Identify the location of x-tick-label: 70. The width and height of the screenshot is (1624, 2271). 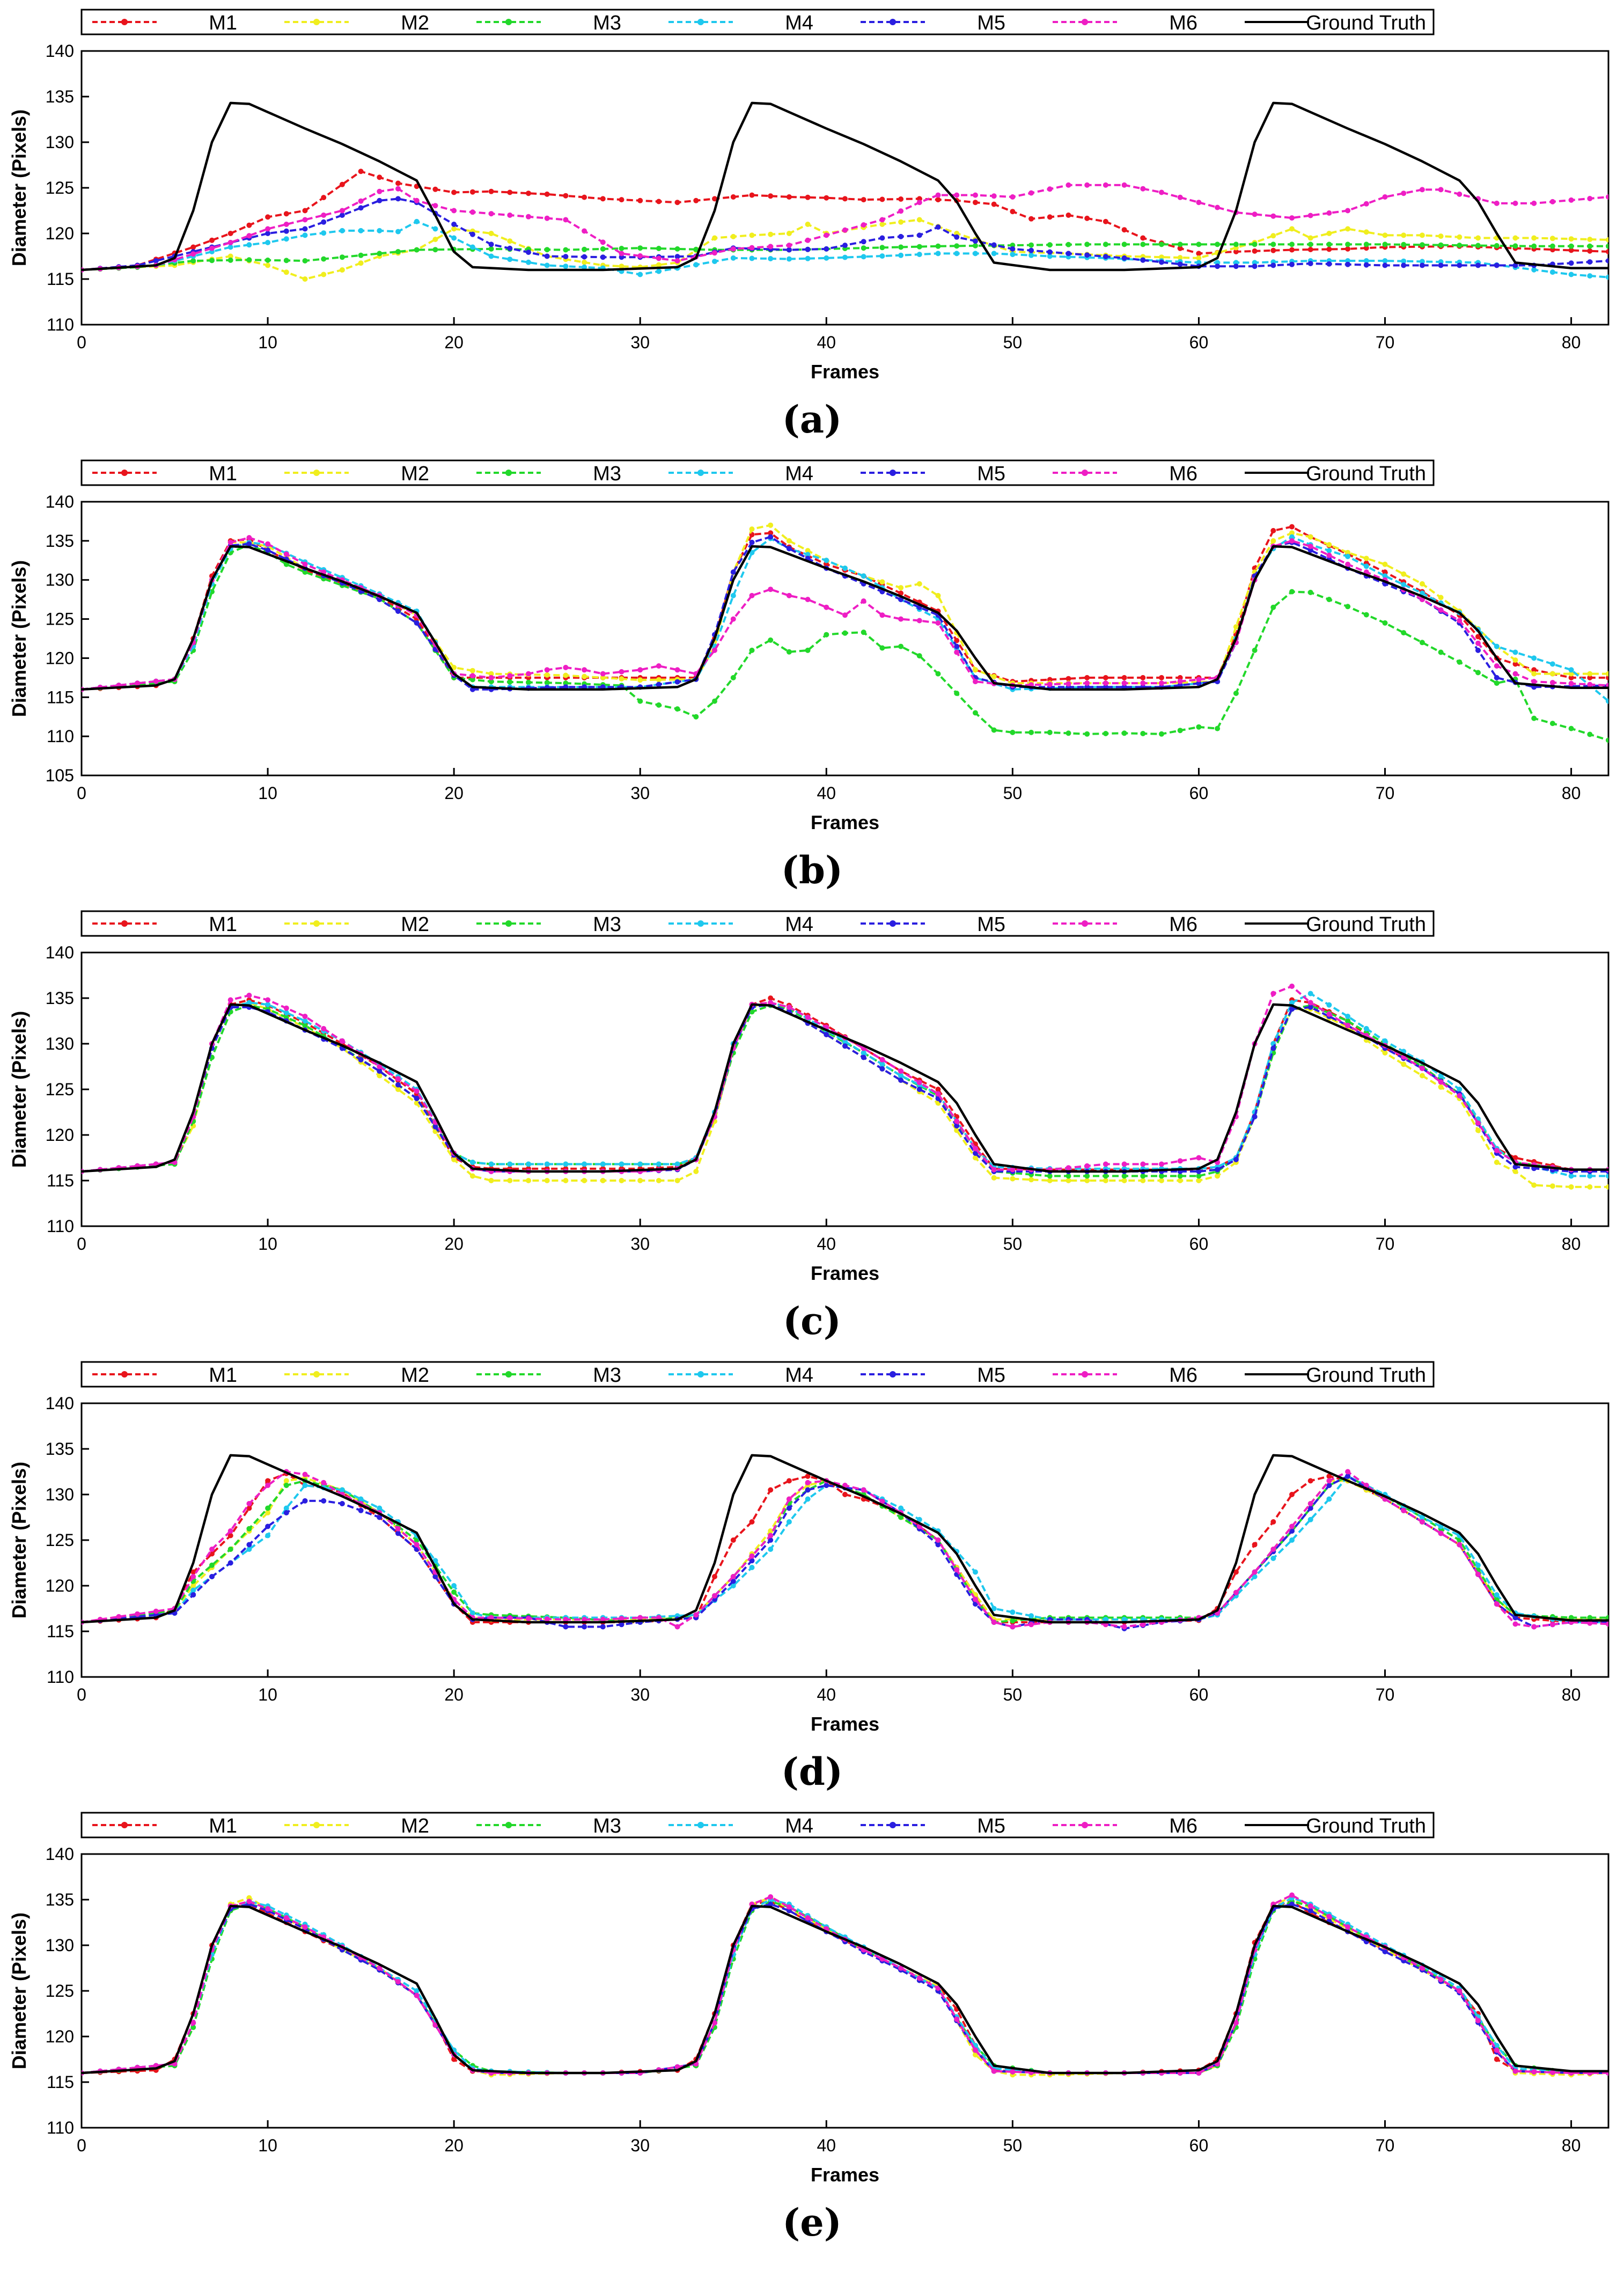
(1385, 1244).